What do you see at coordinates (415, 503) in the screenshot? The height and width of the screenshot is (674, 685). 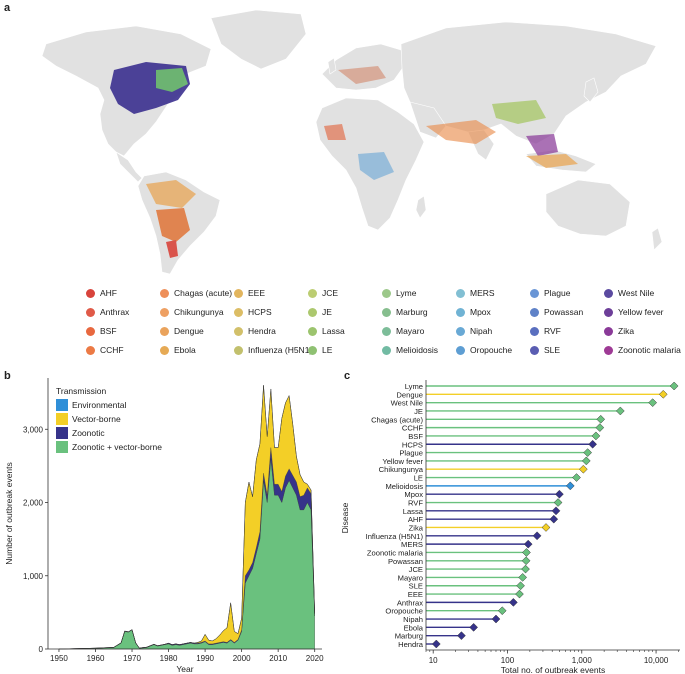 I see `disease-label: RVF` at bounding box center [415, 503].